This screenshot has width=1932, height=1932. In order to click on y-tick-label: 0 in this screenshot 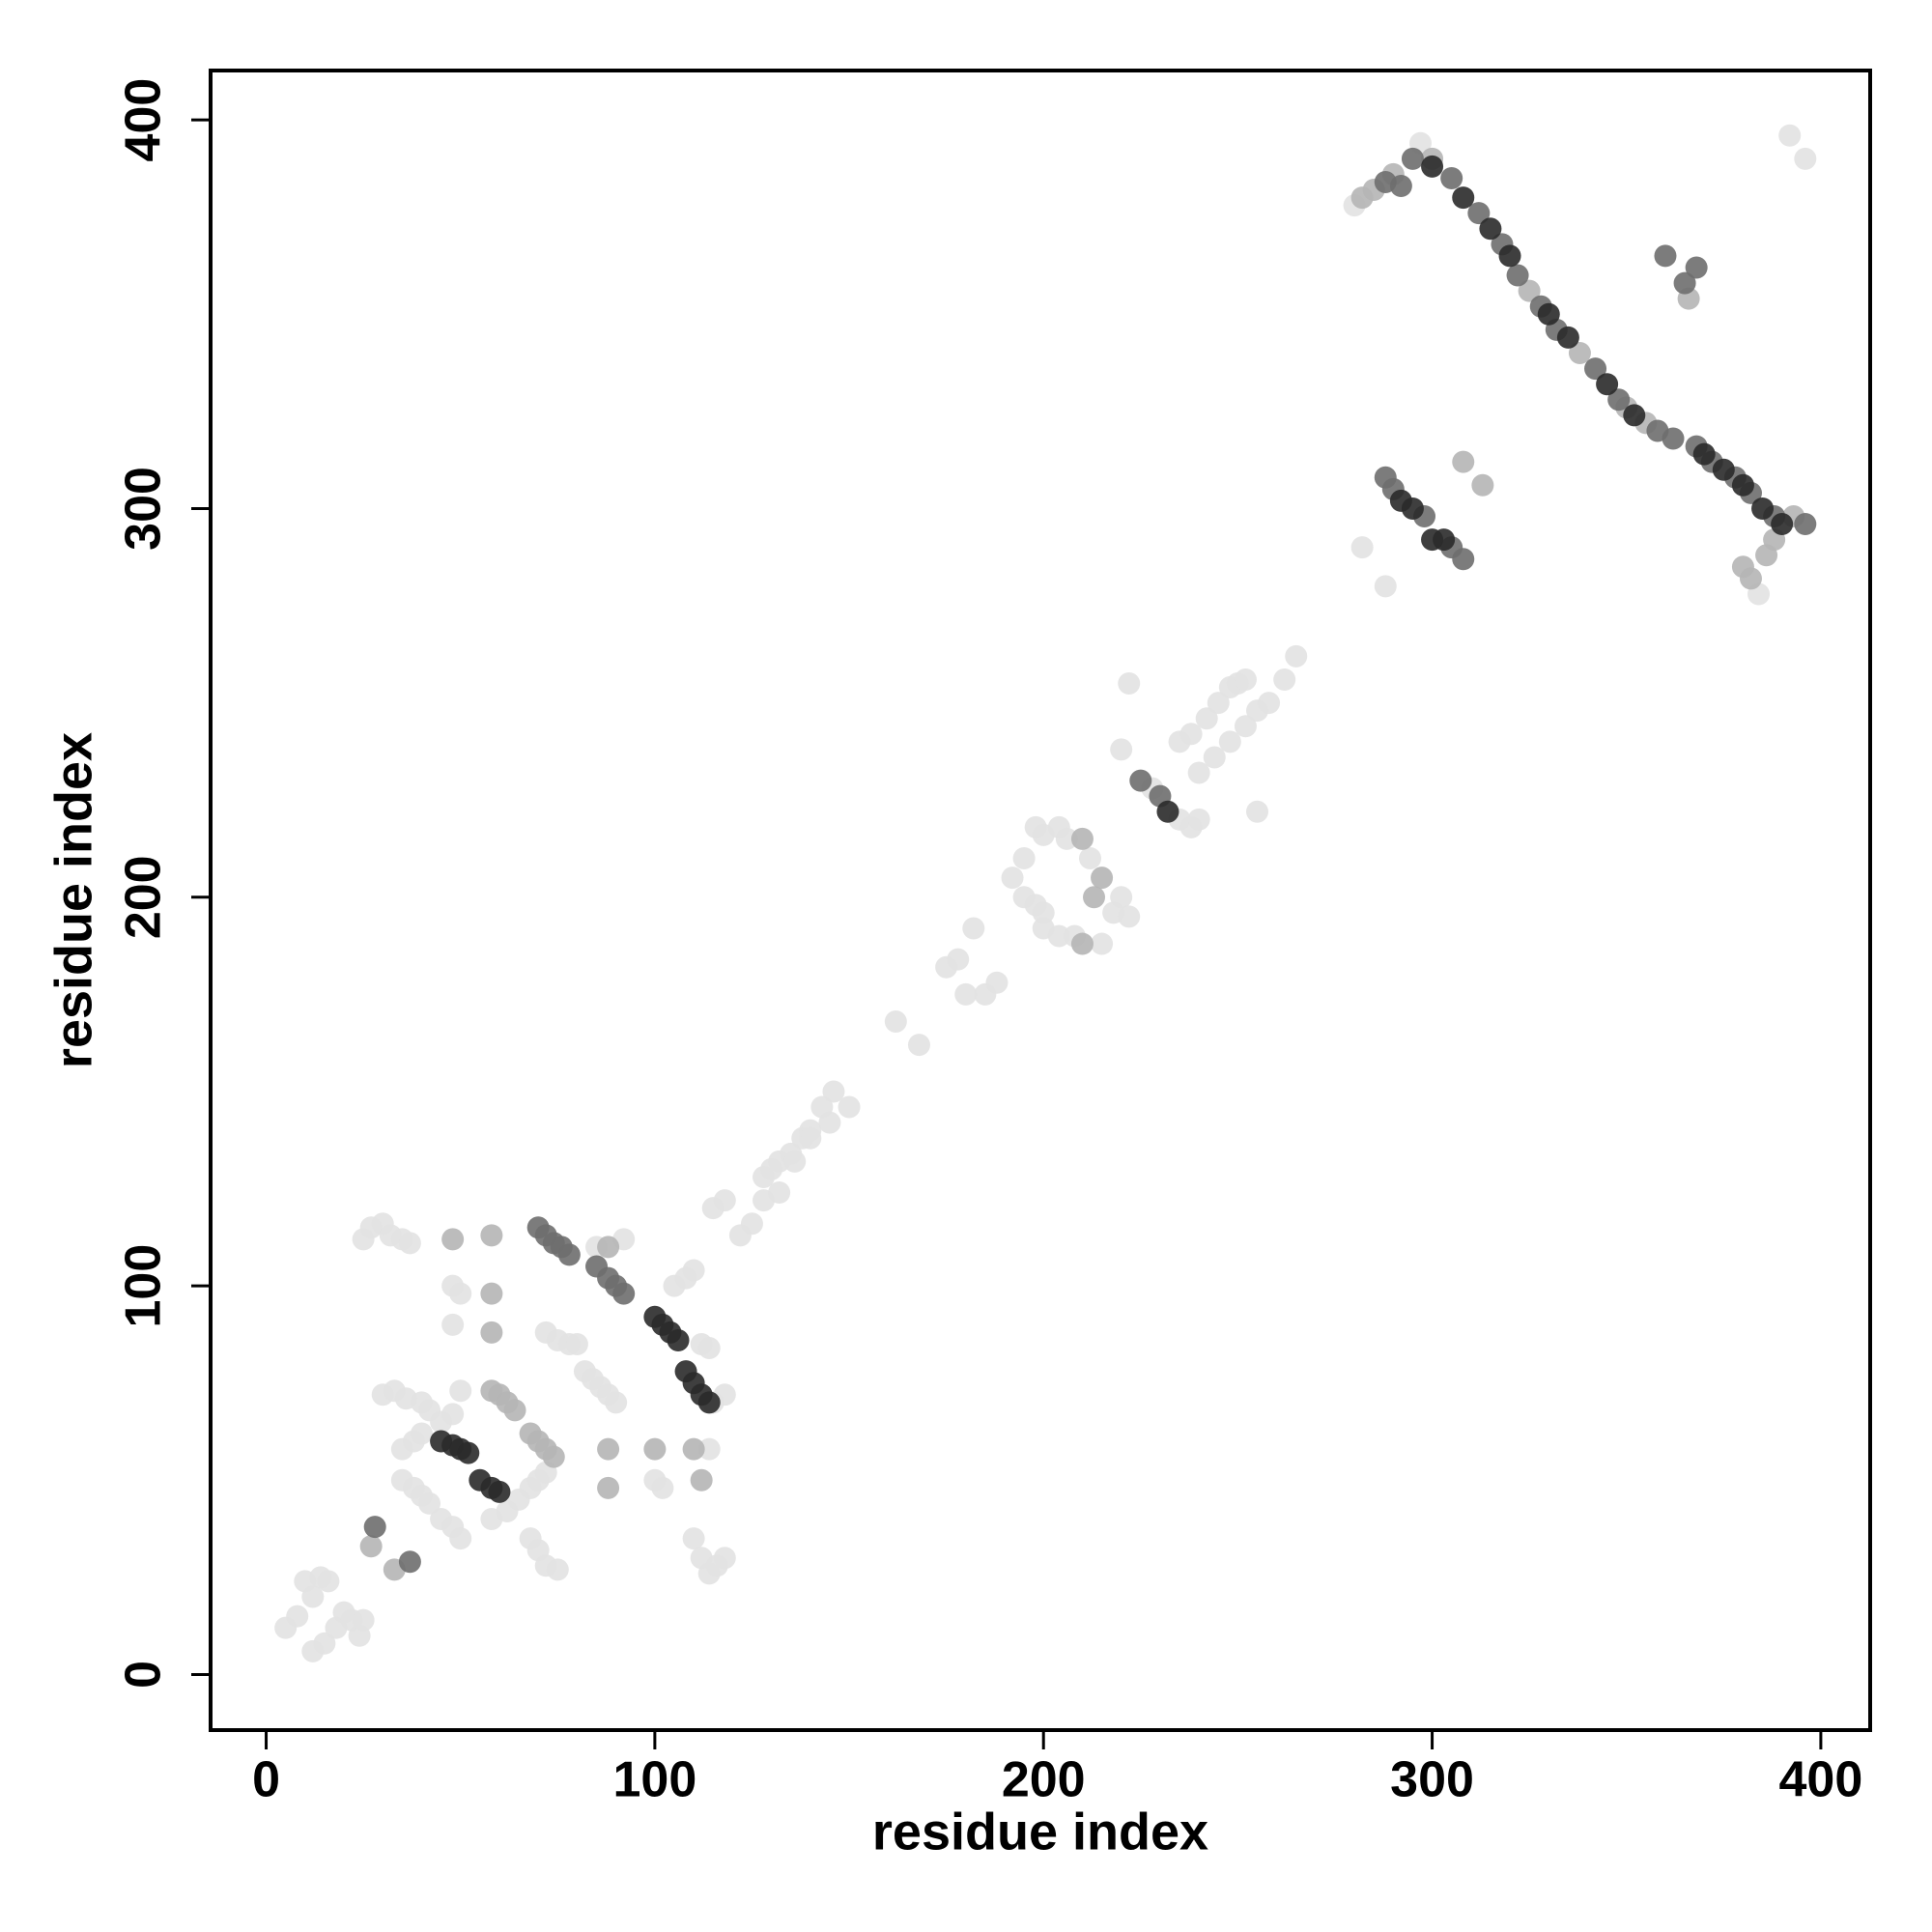, I will do `click(144, 1675)`.